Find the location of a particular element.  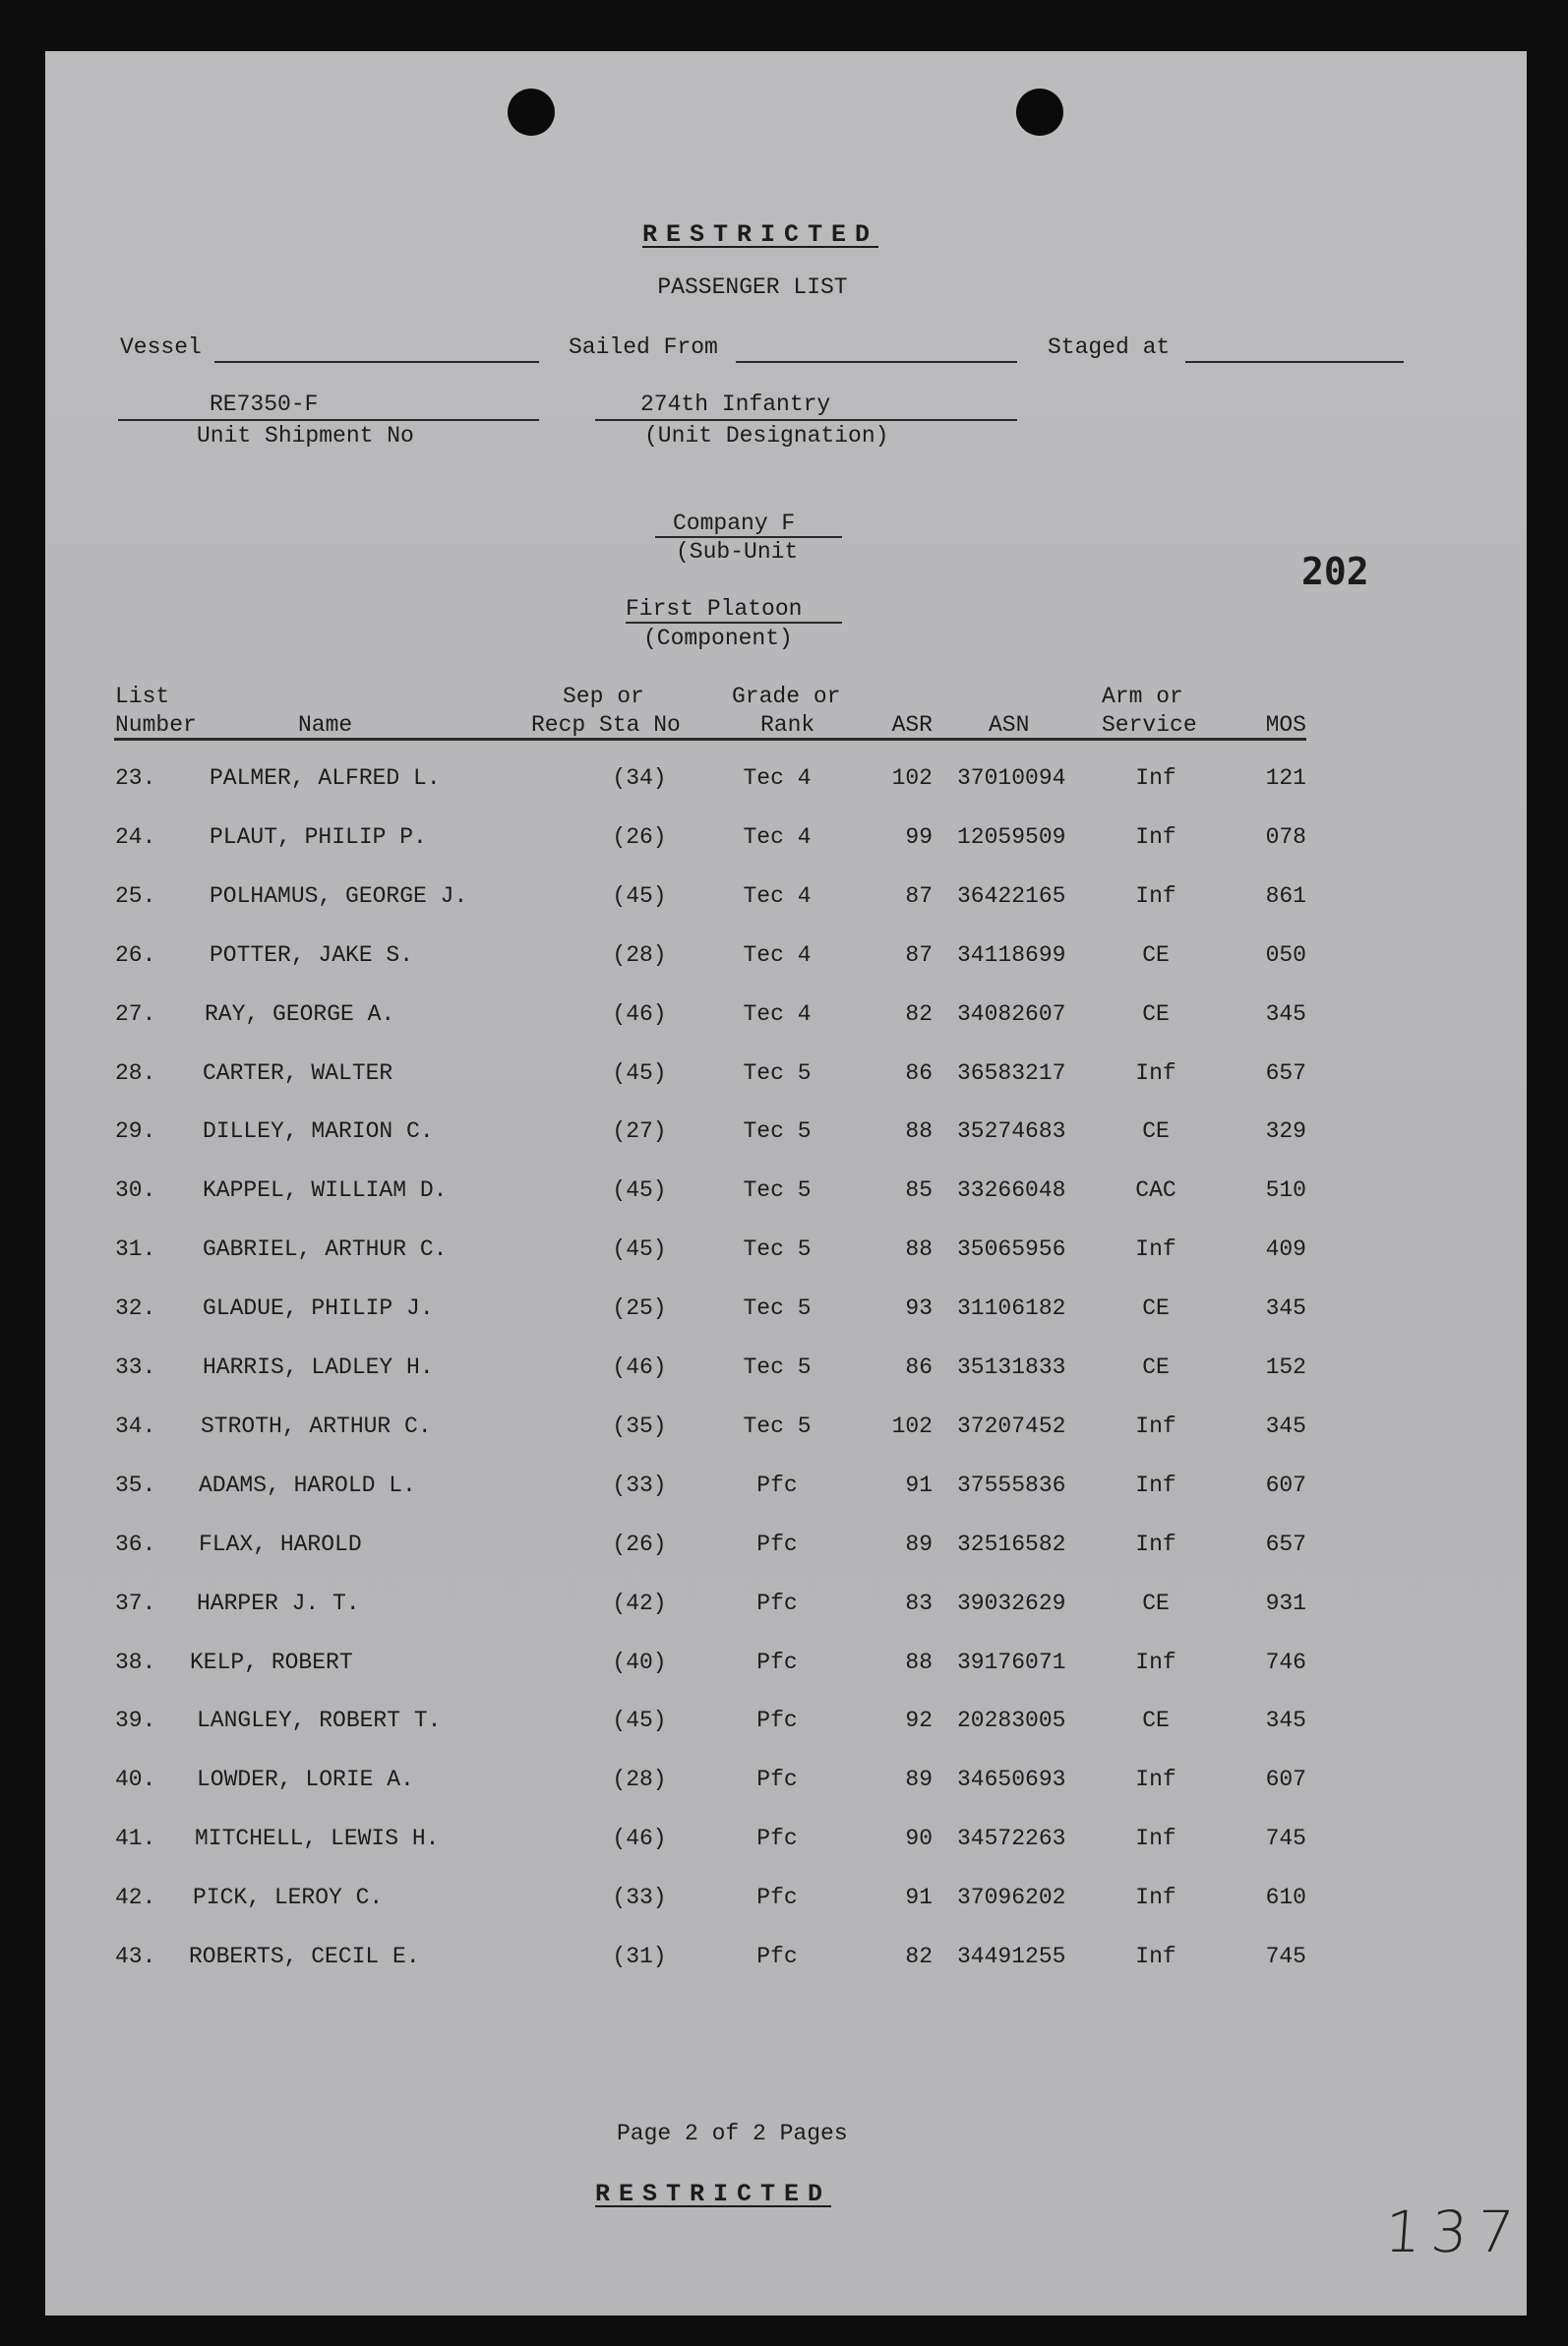

cell-mos: 078 is located at coordinates (1285, 836).